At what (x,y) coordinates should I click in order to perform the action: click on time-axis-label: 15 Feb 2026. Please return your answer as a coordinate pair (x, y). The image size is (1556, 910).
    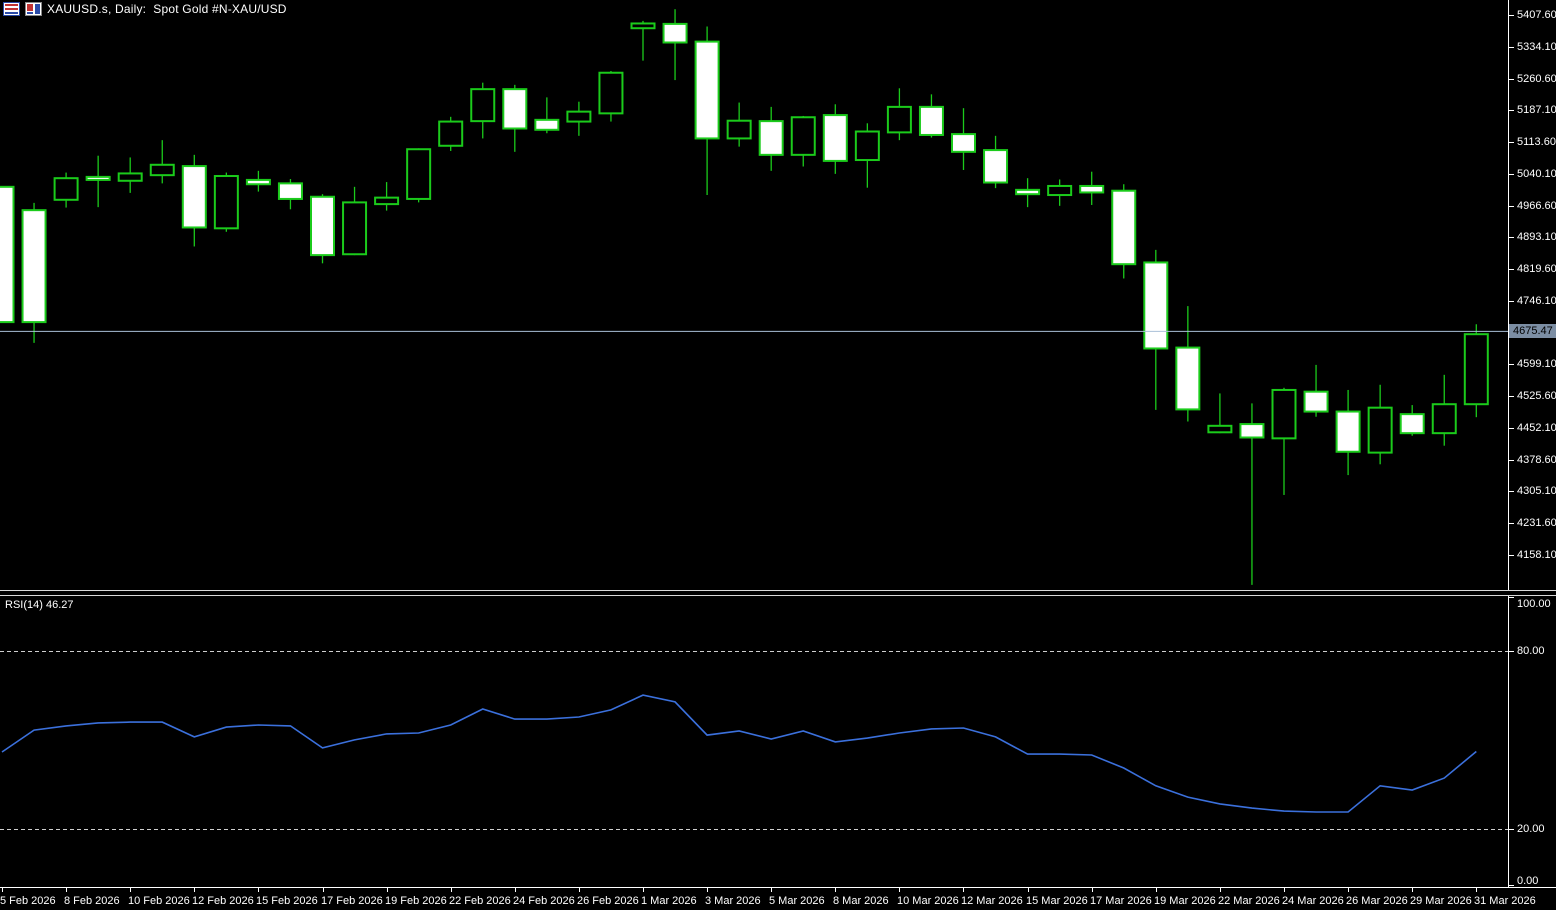
    Looking at the image, I should click on (287, 901).